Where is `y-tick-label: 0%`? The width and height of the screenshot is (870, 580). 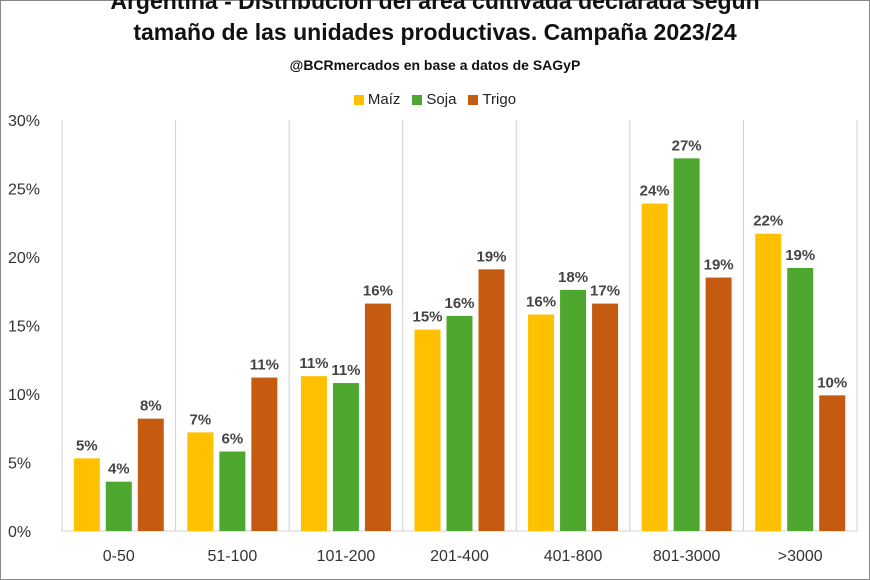 y-tick-label: 0% is located at coordinates (19, 532).